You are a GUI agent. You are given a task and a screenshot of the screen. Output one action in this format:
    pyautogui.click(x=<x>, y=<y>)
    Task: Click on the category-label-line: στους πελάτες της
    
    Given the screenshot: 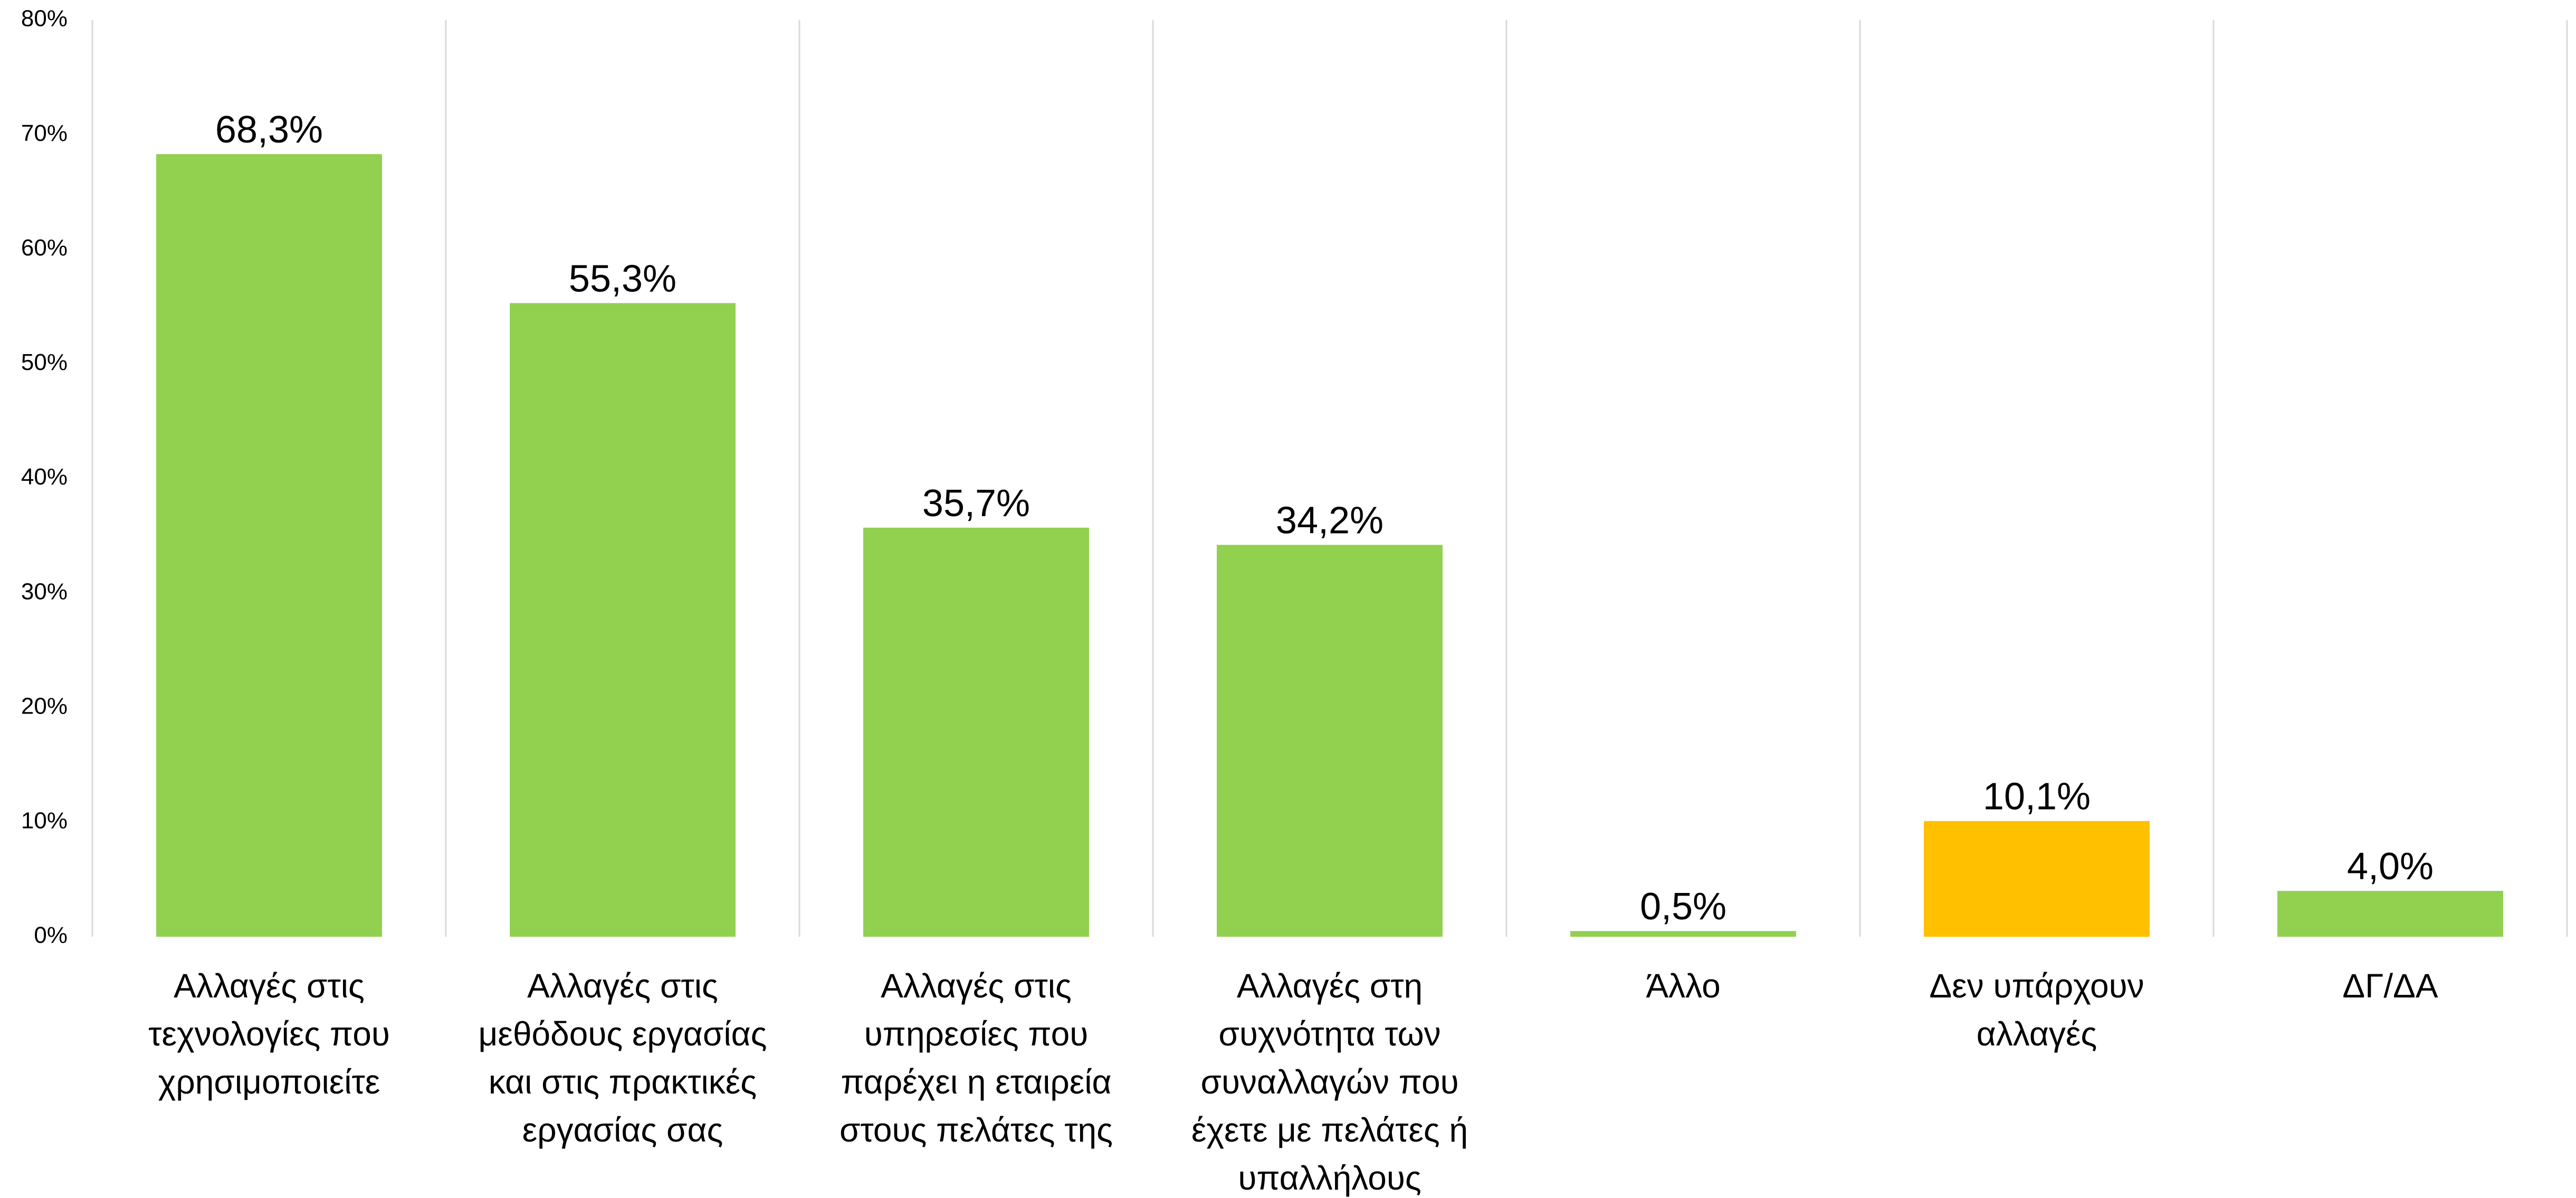 What is the action you would take?
    pyautogui.click(x=976, y=1130)
    